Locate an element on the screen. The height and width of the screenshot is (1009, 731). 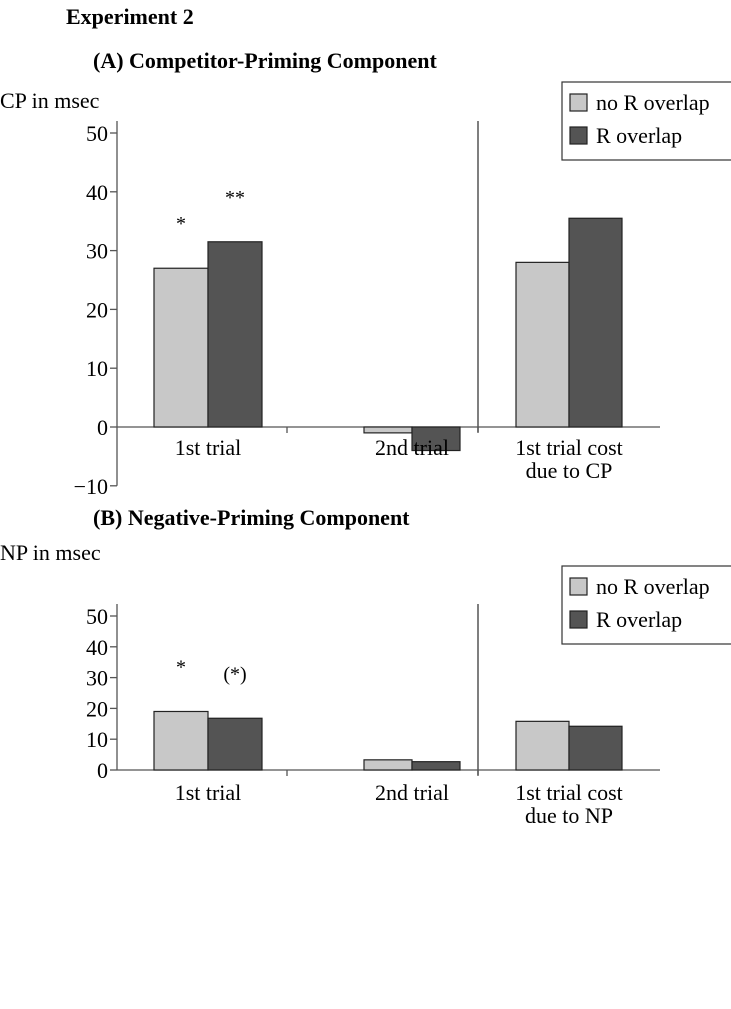
significance-marker: (*) is located at coordinates (234, 674).